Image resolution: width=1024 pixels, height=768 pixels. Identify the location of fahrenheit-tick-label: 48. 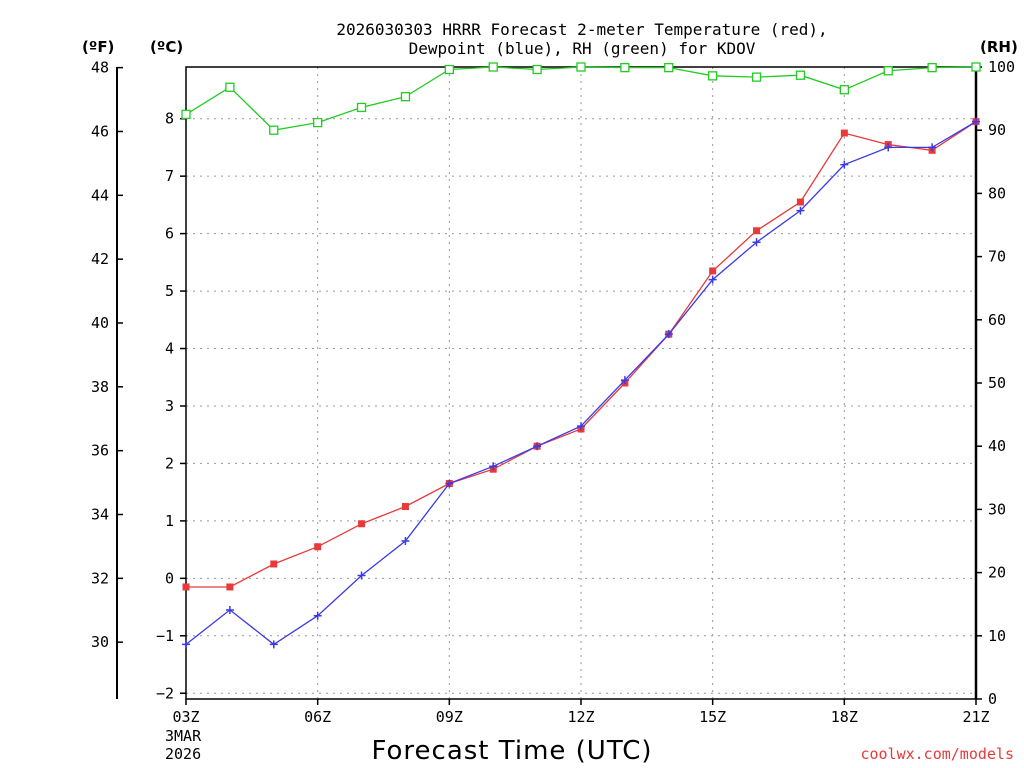
(100, 68).